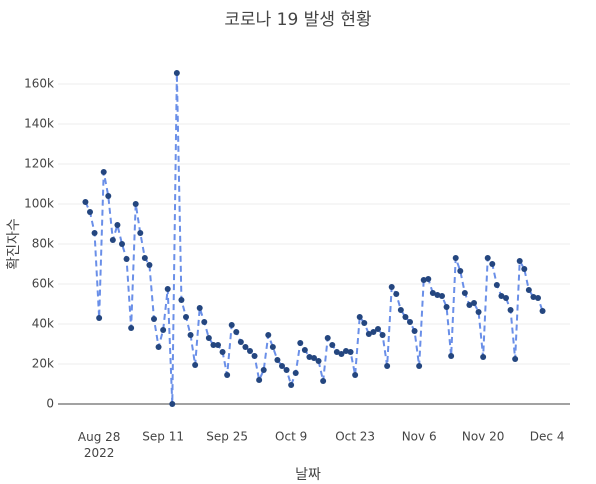 This screenshot has height=484, width=596. Describe the element at coordinates (163, 437) in the screenshot. I see `x-tick-label: Sep 11` at that location.